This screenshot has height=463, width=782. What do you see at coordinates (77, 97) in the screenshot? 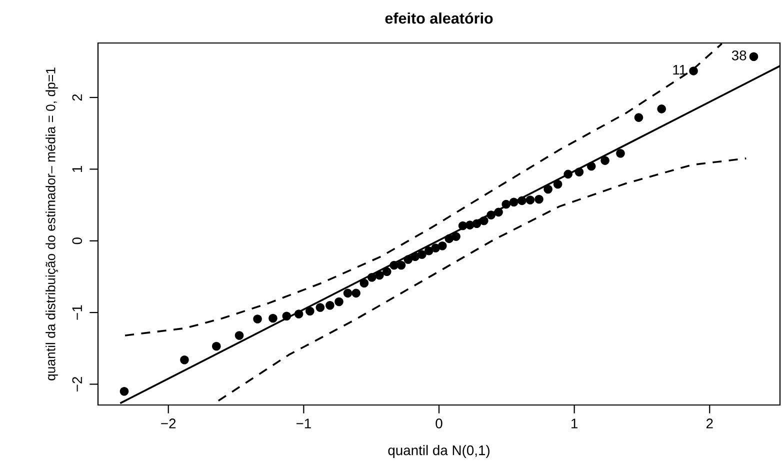
I see `y-tick-label: 2` at bounding box center [77, 97].